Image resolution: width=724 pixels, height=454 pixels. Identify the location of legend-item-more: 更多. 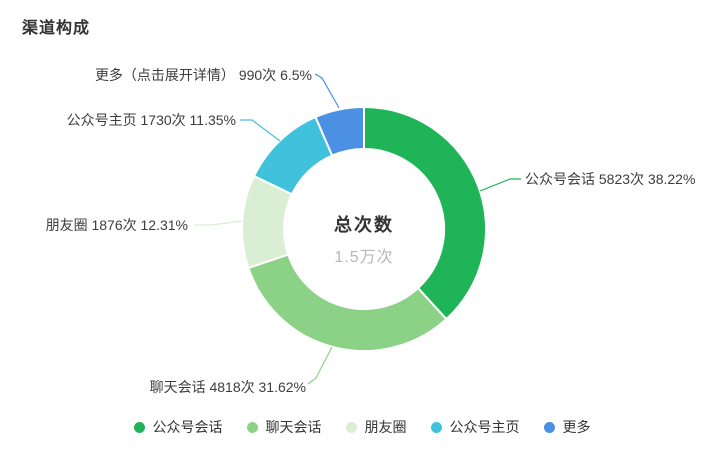
(567, 427).